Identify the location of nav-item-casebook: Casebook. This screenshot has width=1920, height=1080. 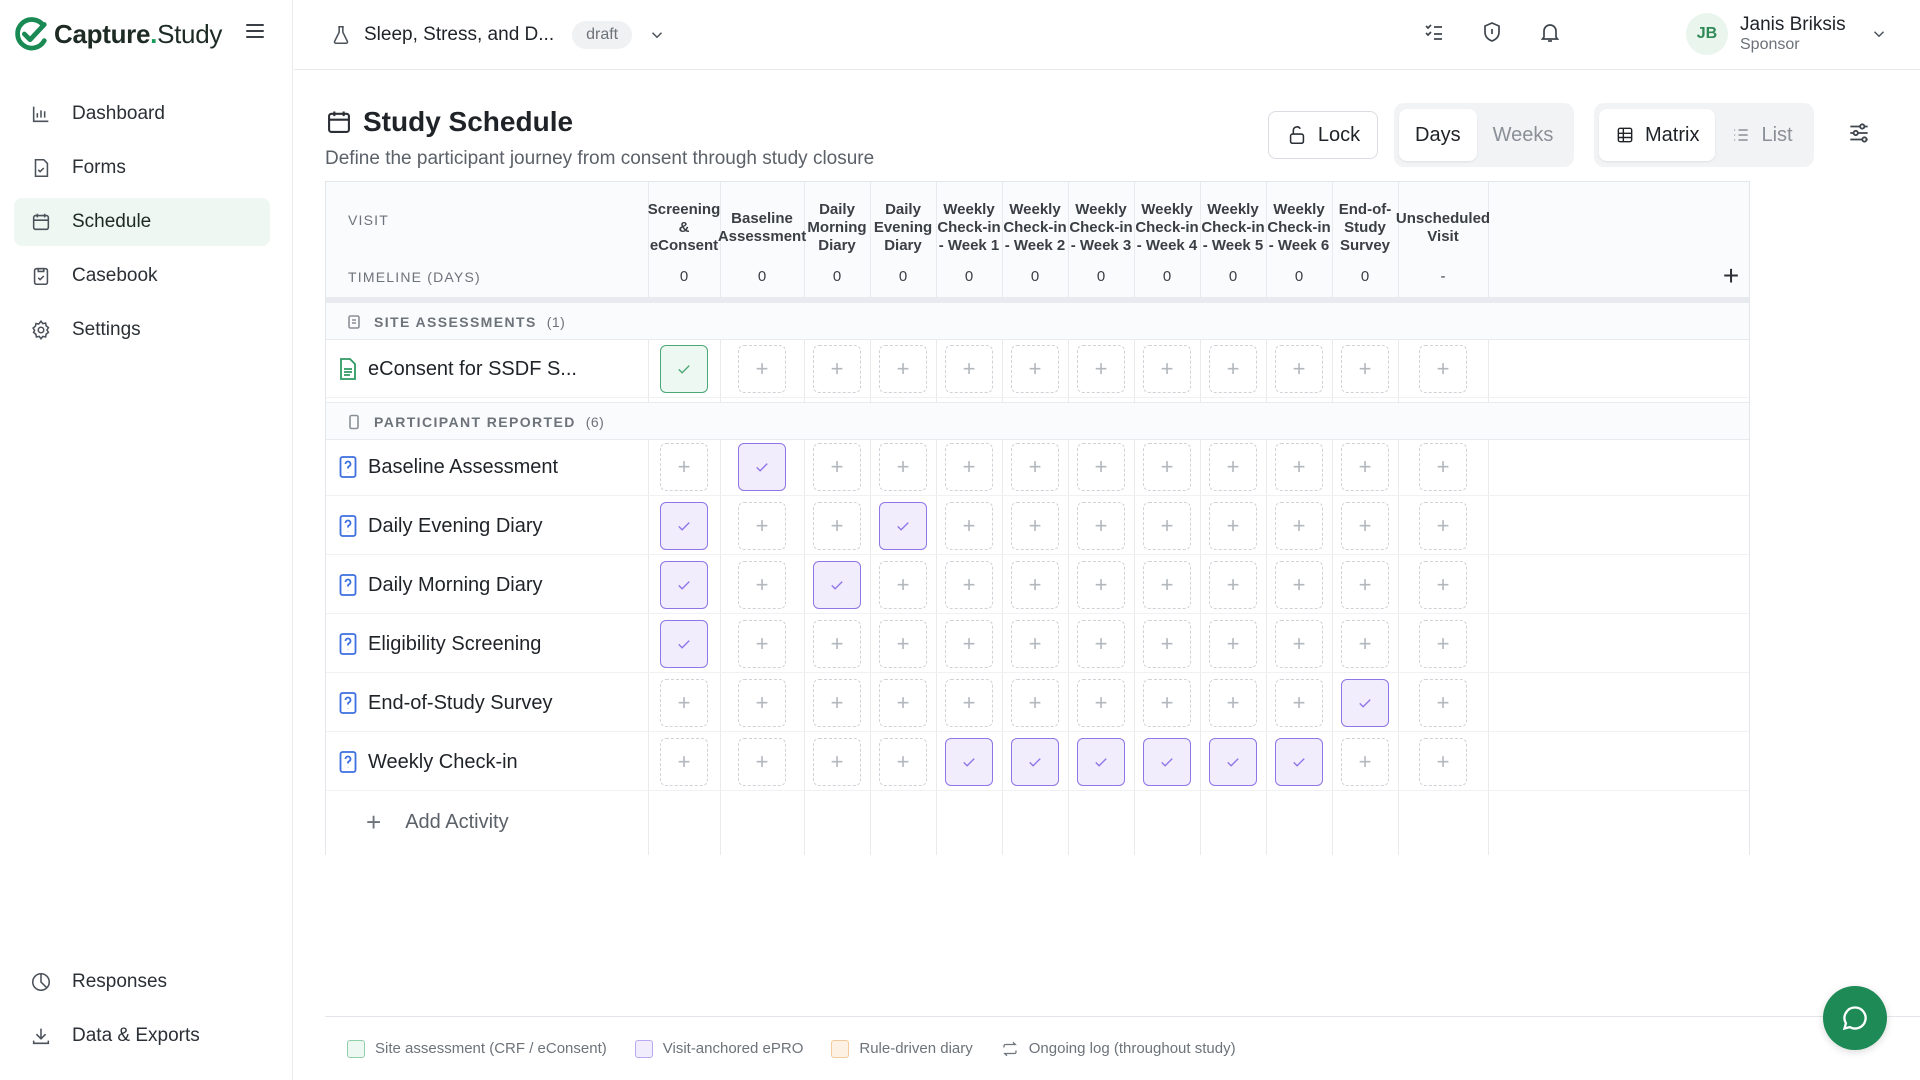
(142, 276).